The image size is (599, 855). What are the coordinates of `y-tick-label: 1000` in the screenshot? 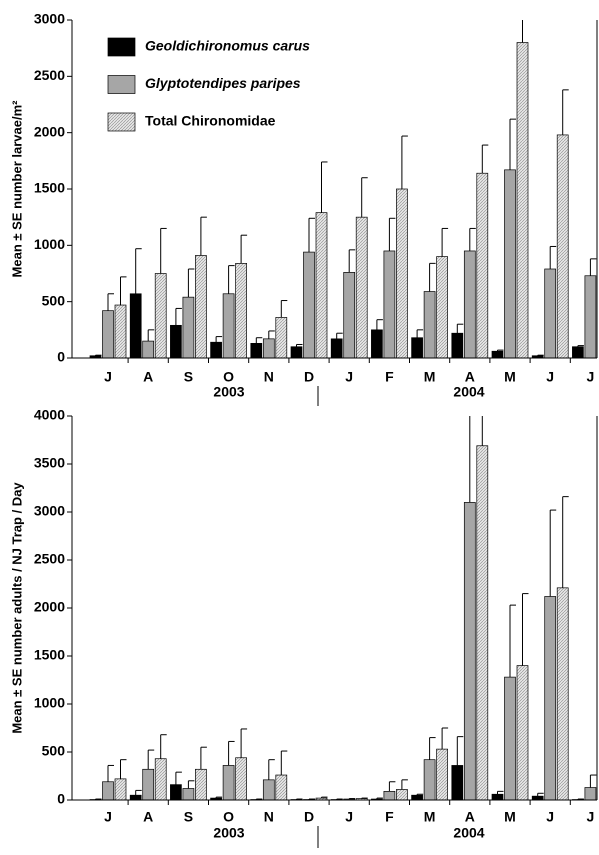 It's located at (49, 703).